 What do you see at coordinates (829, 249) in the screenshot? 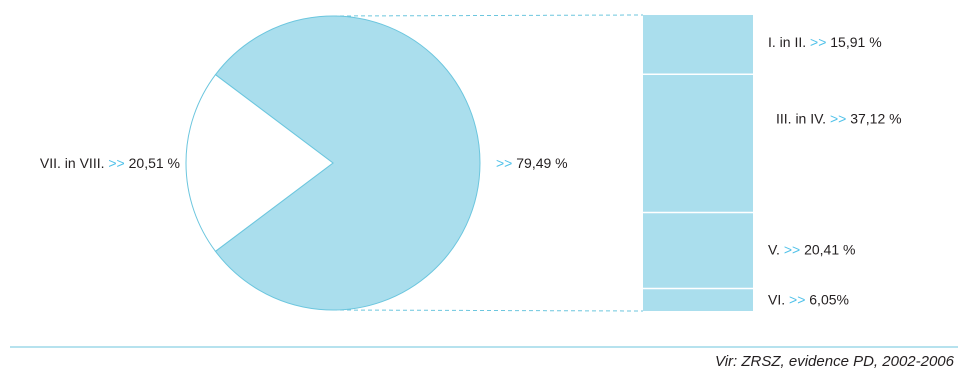
I see `bar-label-3-value: 20,41 %` at bounding box center [829, 249].